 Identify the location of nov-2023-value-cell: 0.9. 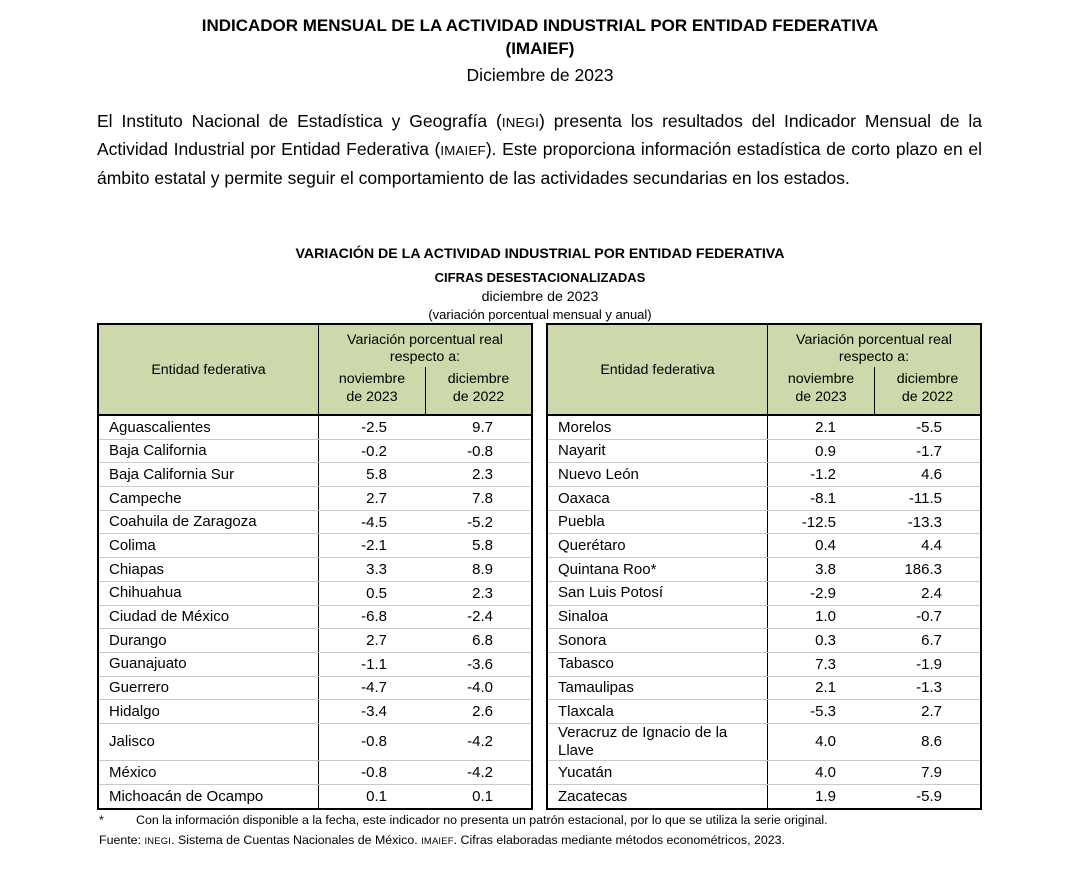
(825, 451).